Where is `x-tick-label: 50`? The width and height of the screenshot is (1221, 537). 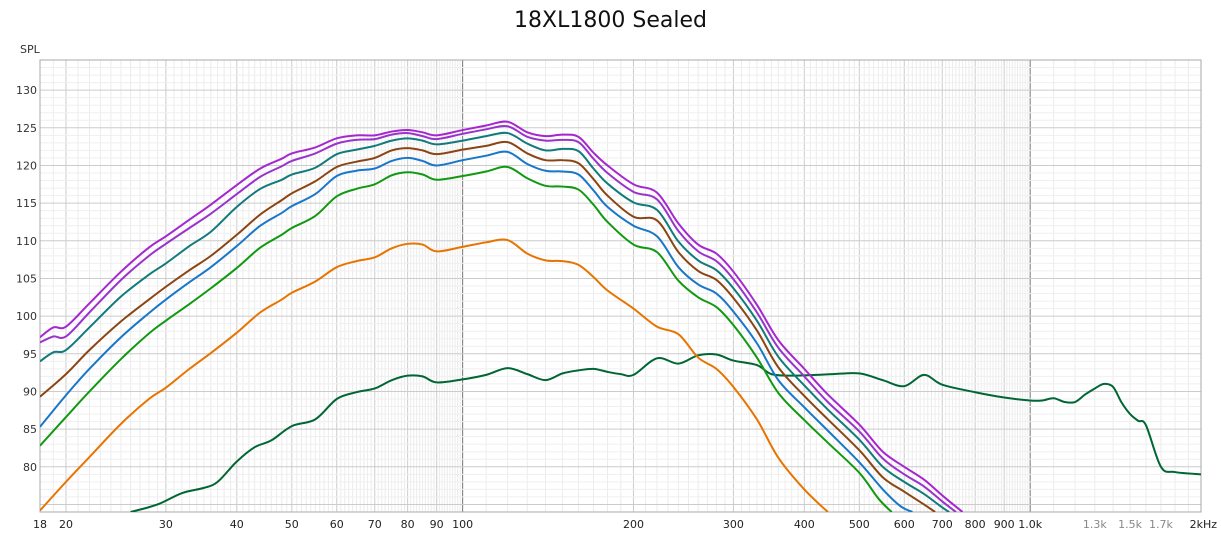 x-tick-label: 50 is located at coordinates (292, 524).